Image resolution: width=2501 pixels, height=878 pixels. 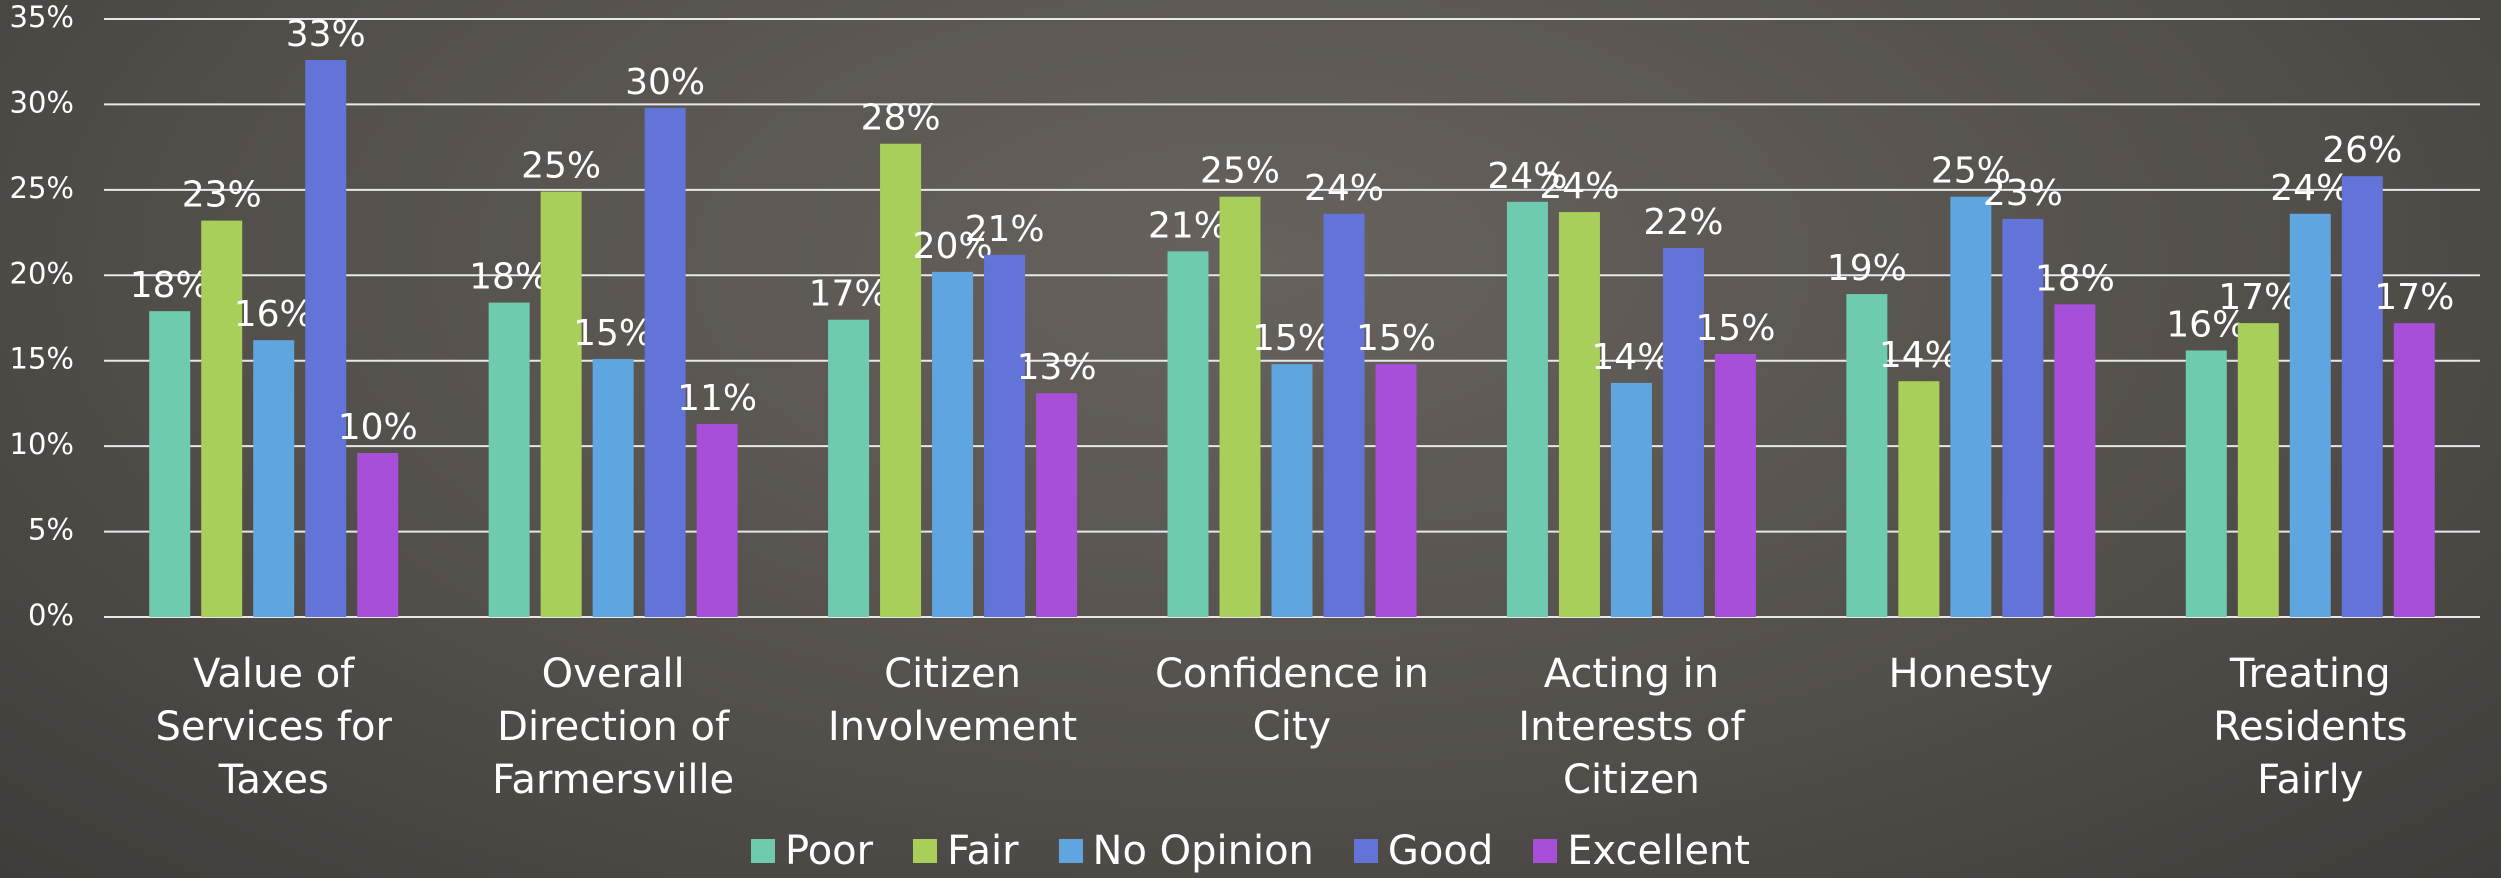 I want to click on y-tick-label: 10%, so click(x=42, y=444).